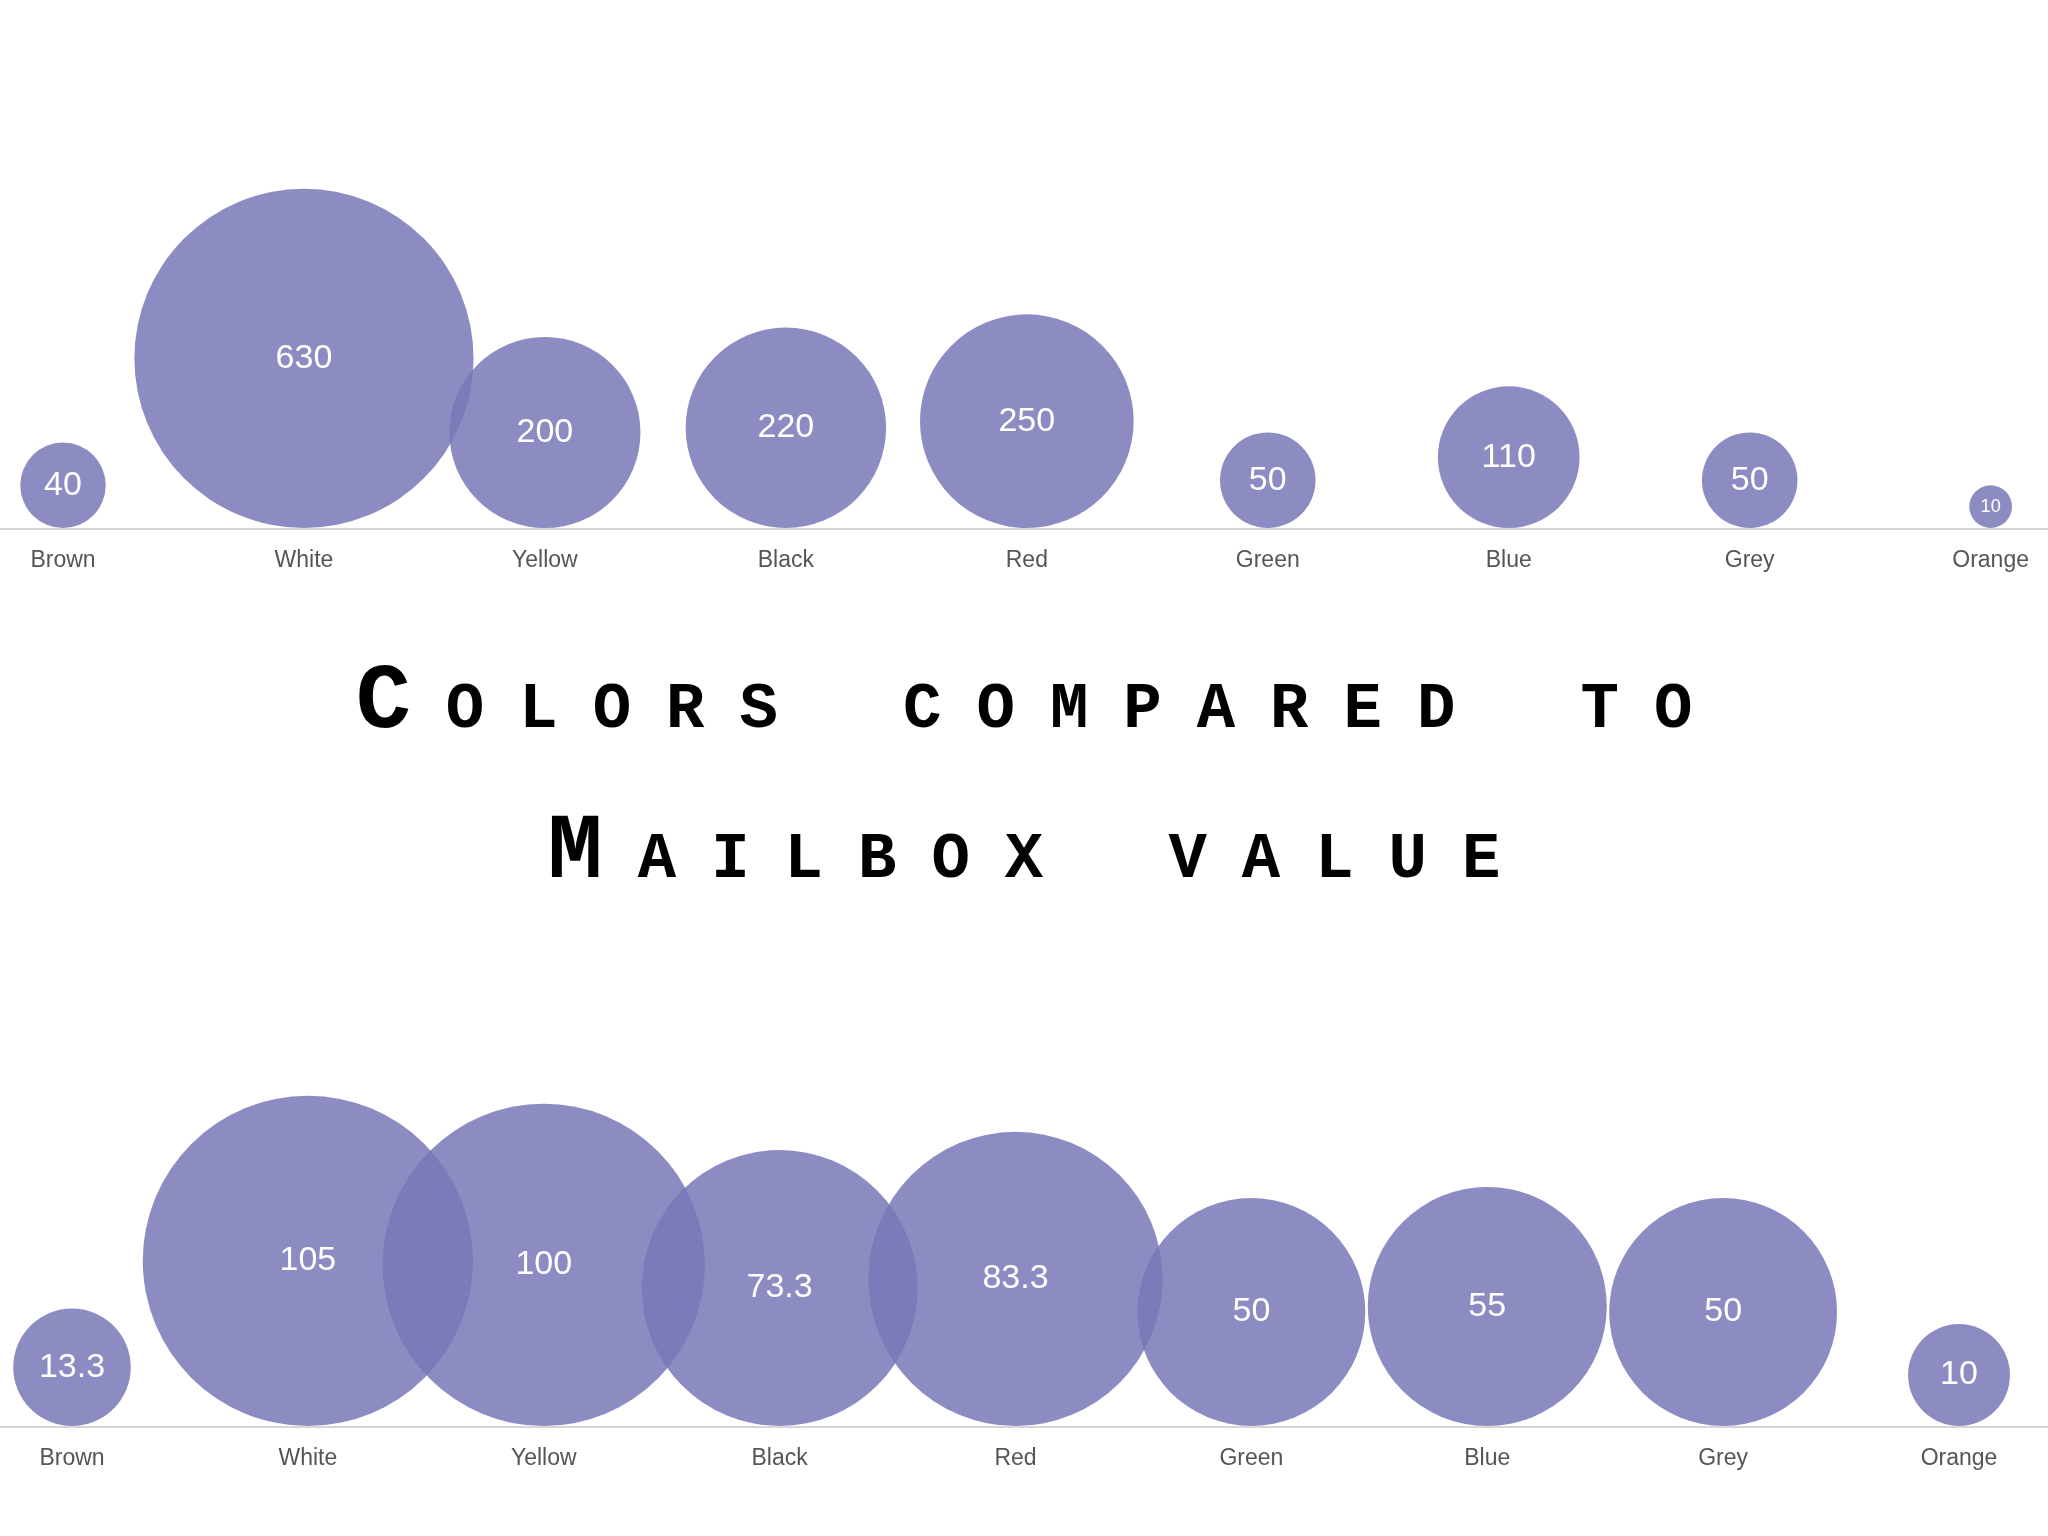 The image size is (2048, 1536). Describe the element at coordinates (304, 355) in the screenshot. I see `data-label: 630` at that location.